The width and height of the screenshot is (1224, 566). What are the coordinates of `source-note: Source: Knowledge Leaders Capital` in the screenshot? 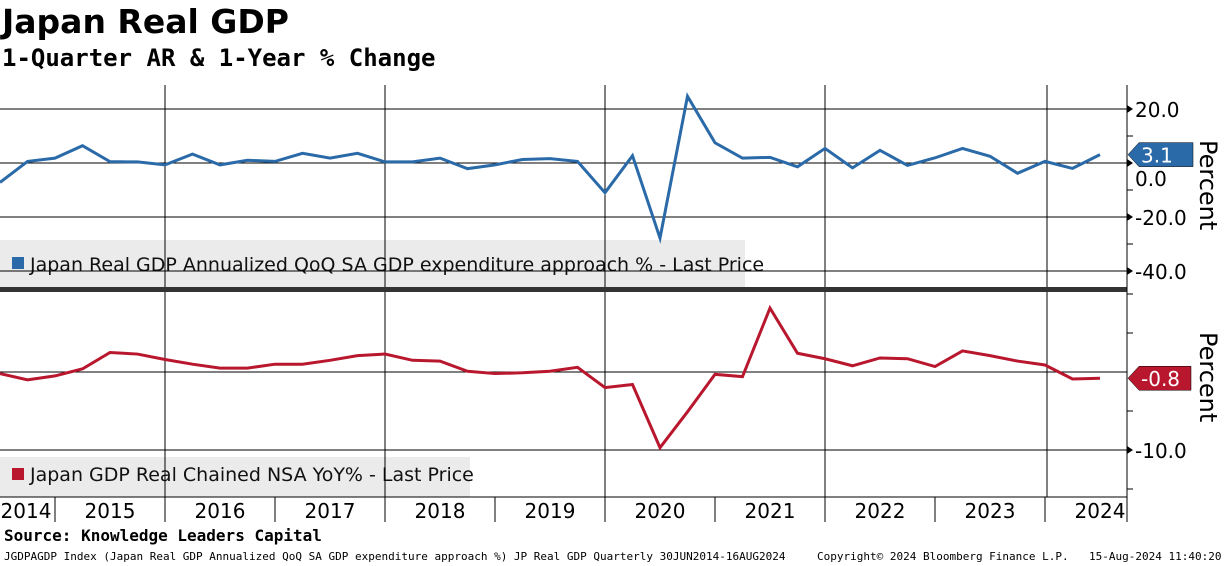 It's located at (163, 535).